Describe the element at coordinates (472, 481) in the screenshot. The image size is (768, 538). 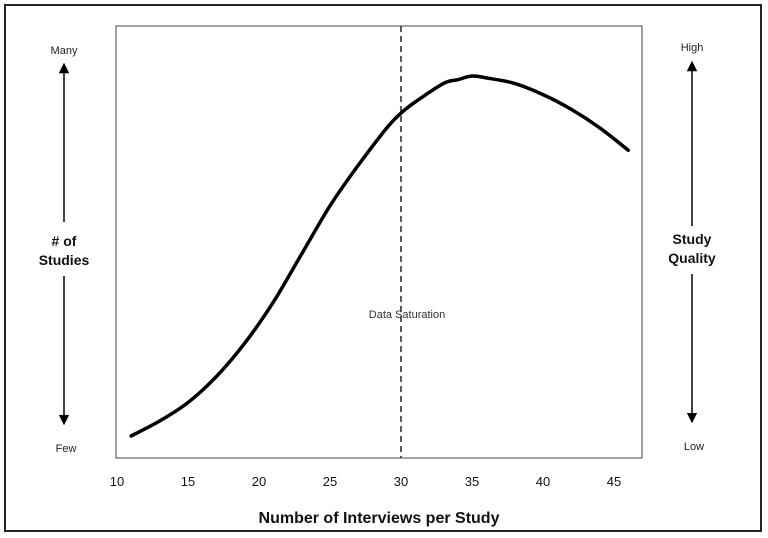
I see `x-tick-label: 35` at that location.